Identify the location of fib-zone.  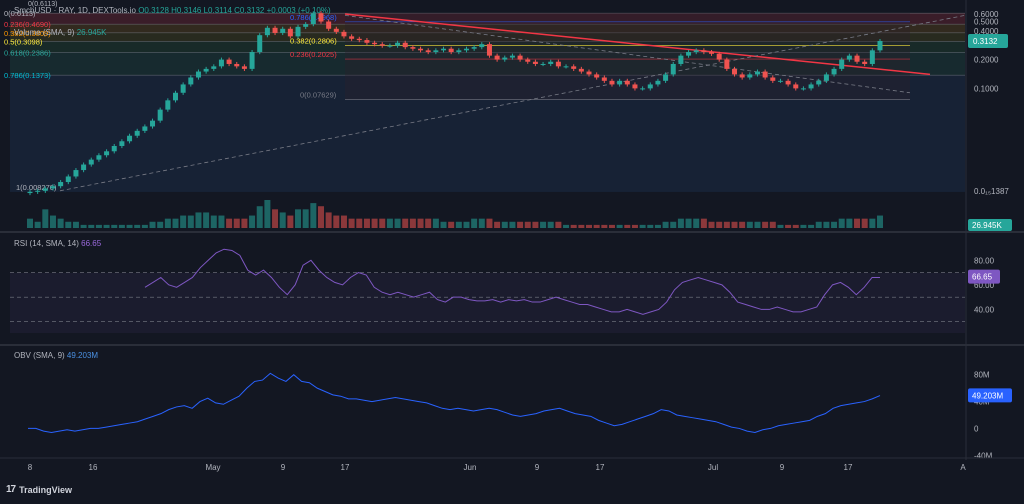
(487, 64).